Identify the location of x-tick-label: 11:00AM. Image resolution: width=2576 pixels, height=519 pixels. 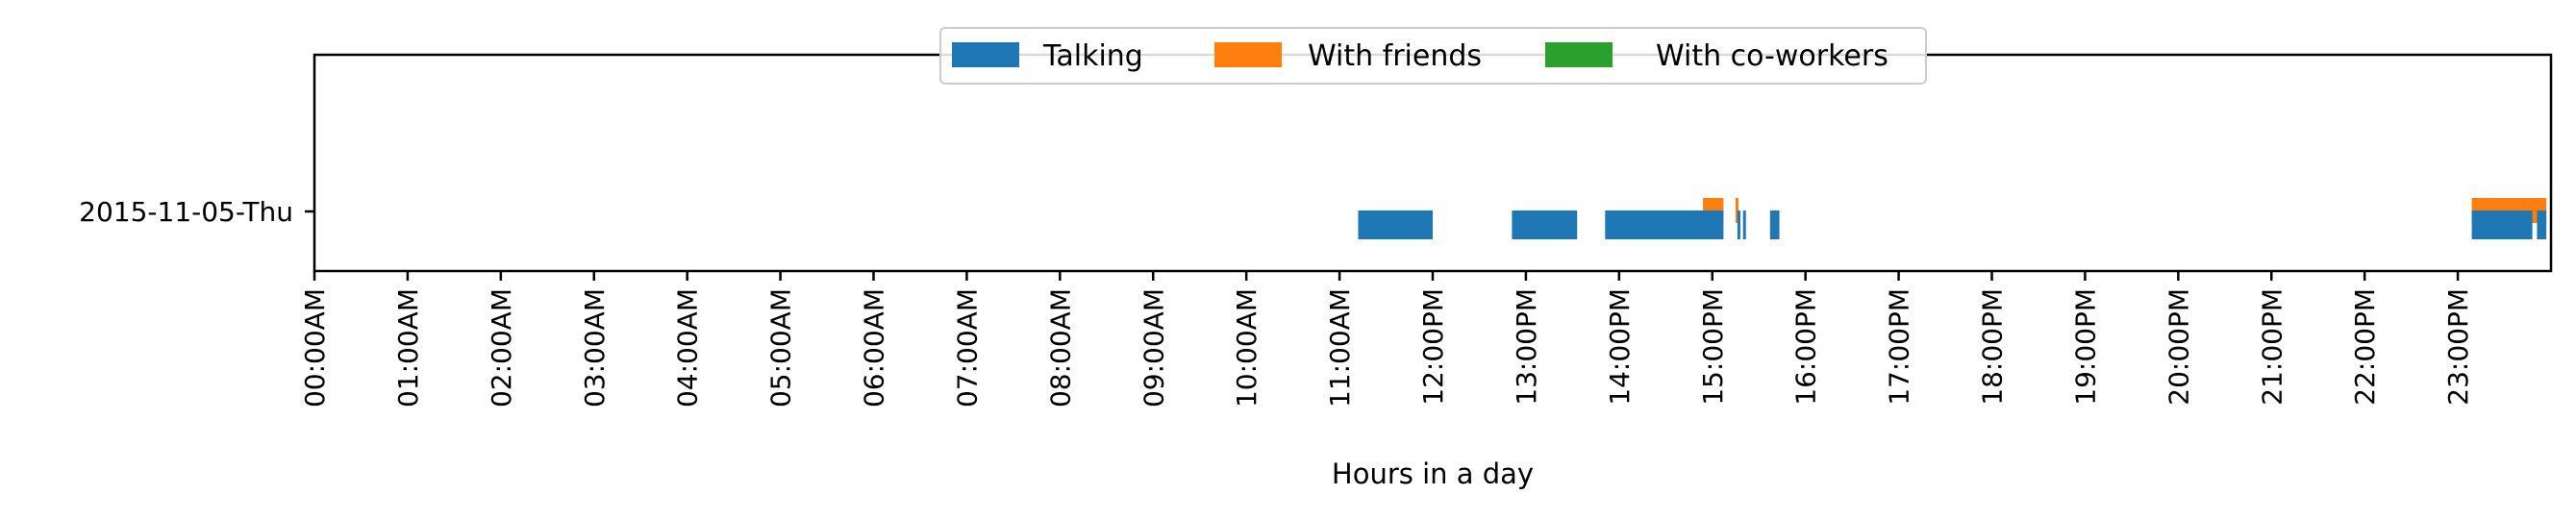
(1340, 348).